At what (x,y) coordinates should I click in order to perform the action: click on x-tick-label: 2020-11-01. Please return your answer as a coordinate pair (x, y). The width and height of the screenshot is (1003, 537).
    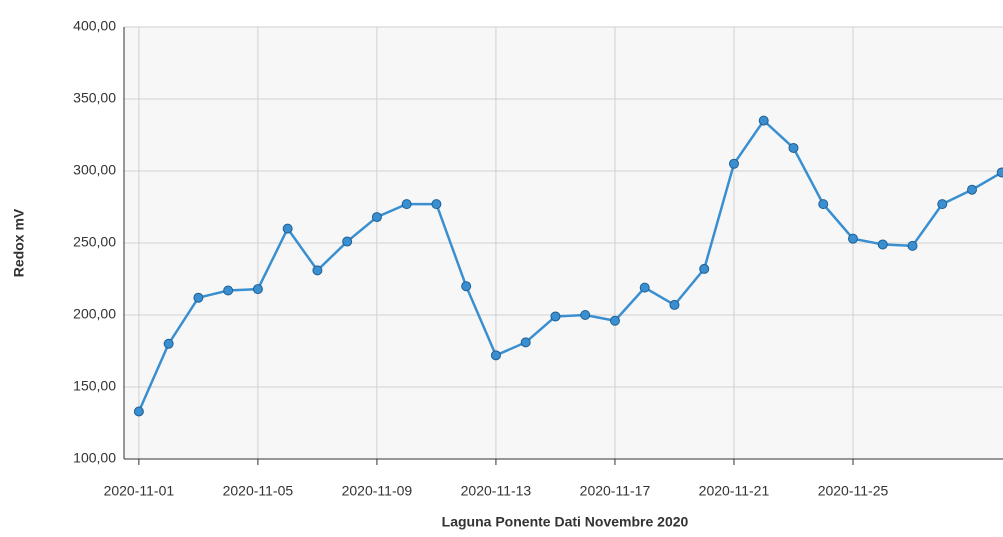
    Looking at the image, I should click on (139, 491).